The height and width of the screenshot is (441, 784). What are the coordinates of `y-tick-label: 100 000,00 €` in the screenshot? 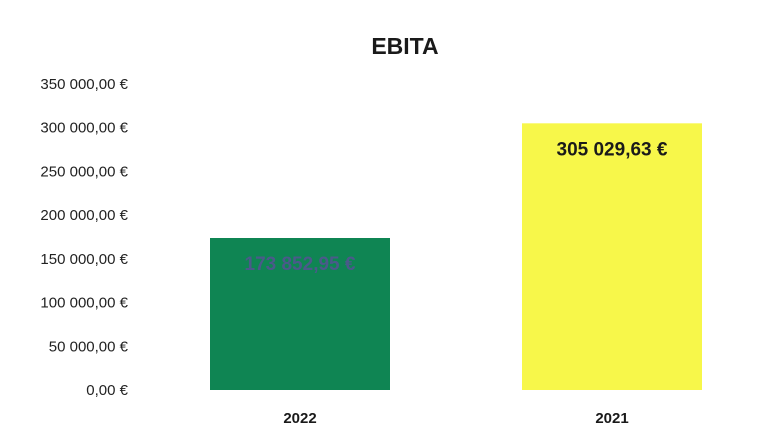 It's located at (84, 303).